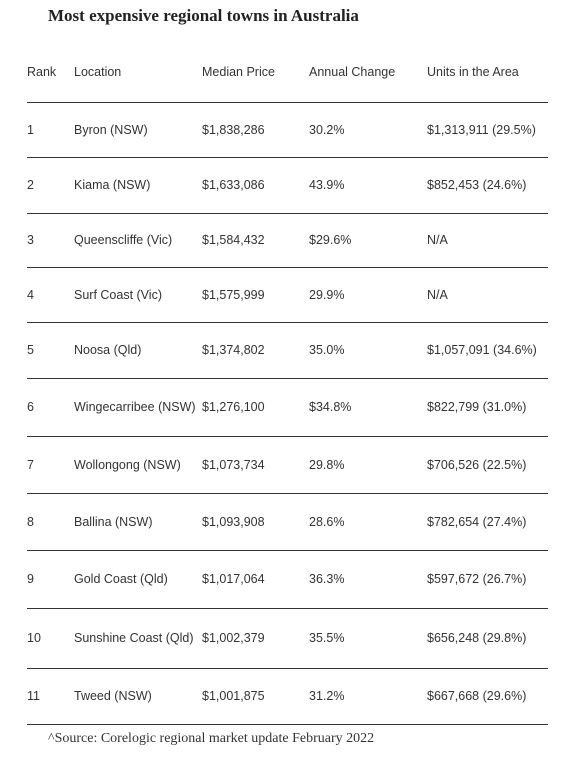 This screenshot has height=758, width=569. I want to click on location-cell: Byron (NSW), so click(111, 129).